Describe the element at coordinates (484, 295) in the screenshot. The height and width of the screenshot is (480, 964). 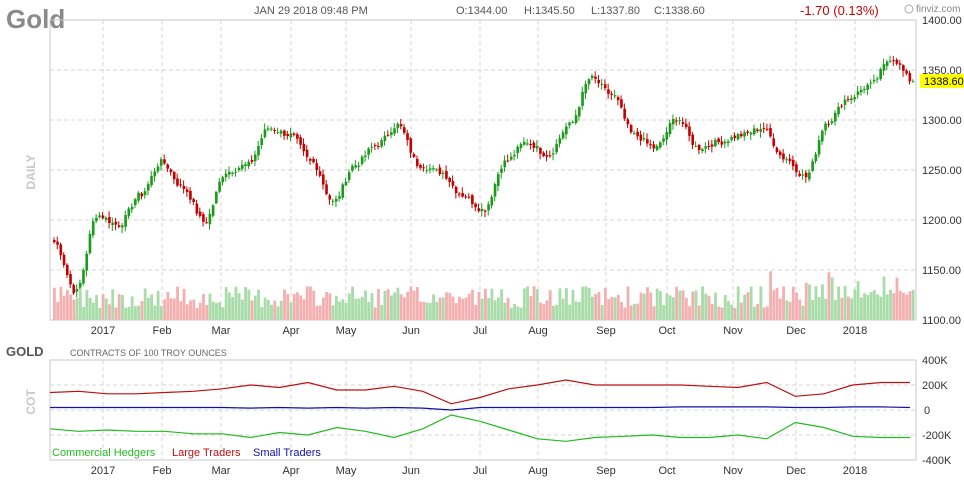
I see `volume-bars` at that location.